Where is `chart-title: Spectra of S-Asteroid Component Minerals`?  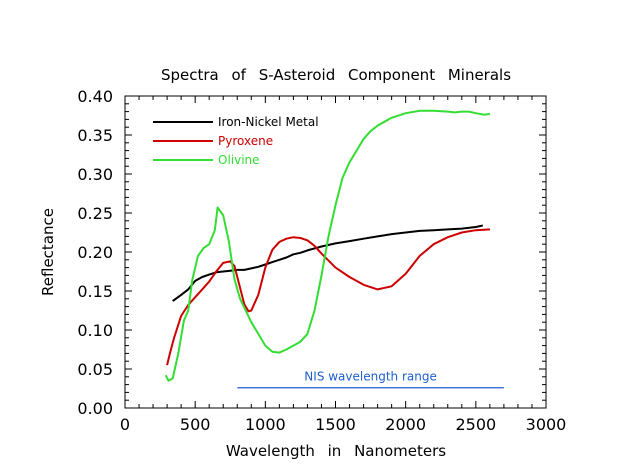 chart-title: Spectra of S-Asteroid Component Minerals is located at coordinates (336, 75).